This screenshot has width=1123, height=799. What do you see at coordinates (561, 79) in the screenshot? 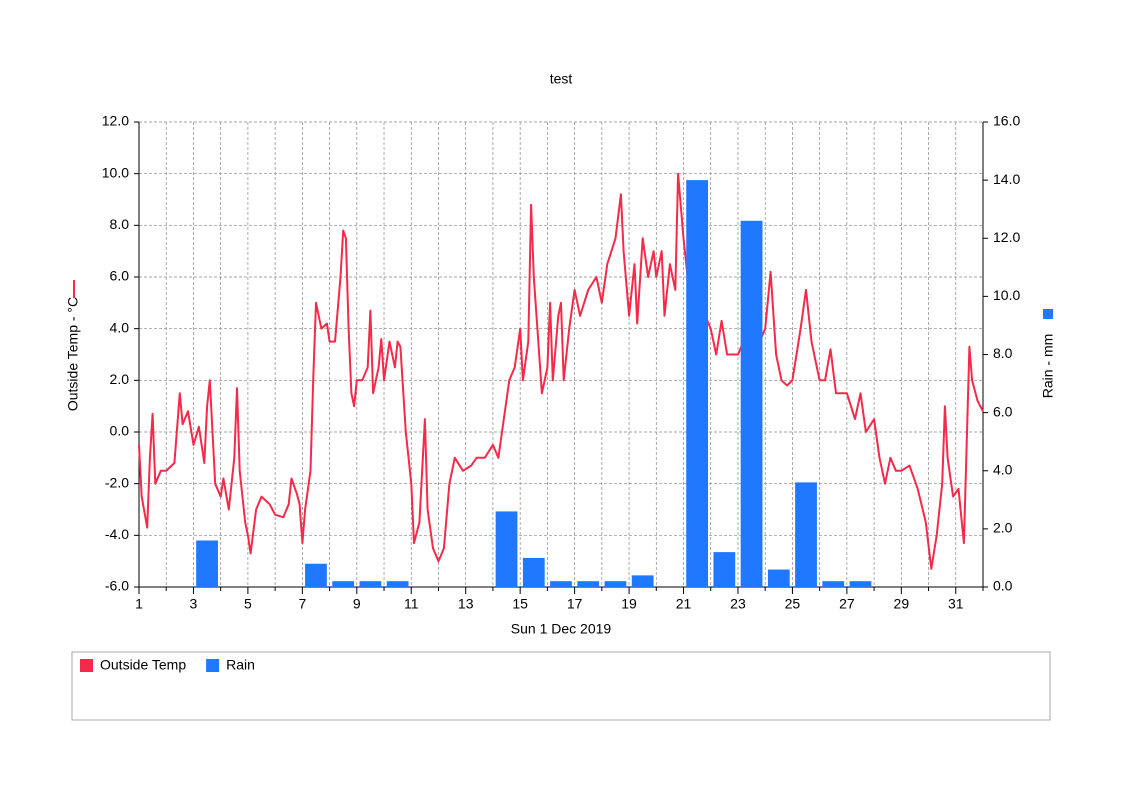
I see `chart-title: test` at bounding box center [561, 79].